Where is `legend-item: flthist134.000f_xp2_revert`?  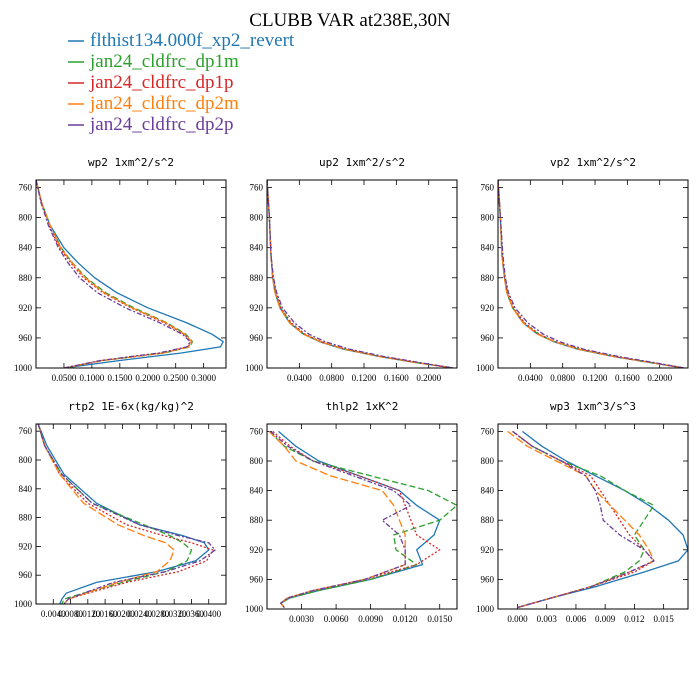 legend-item: flthist134.000f_xp2_revert is located at coordinates (181, 40).